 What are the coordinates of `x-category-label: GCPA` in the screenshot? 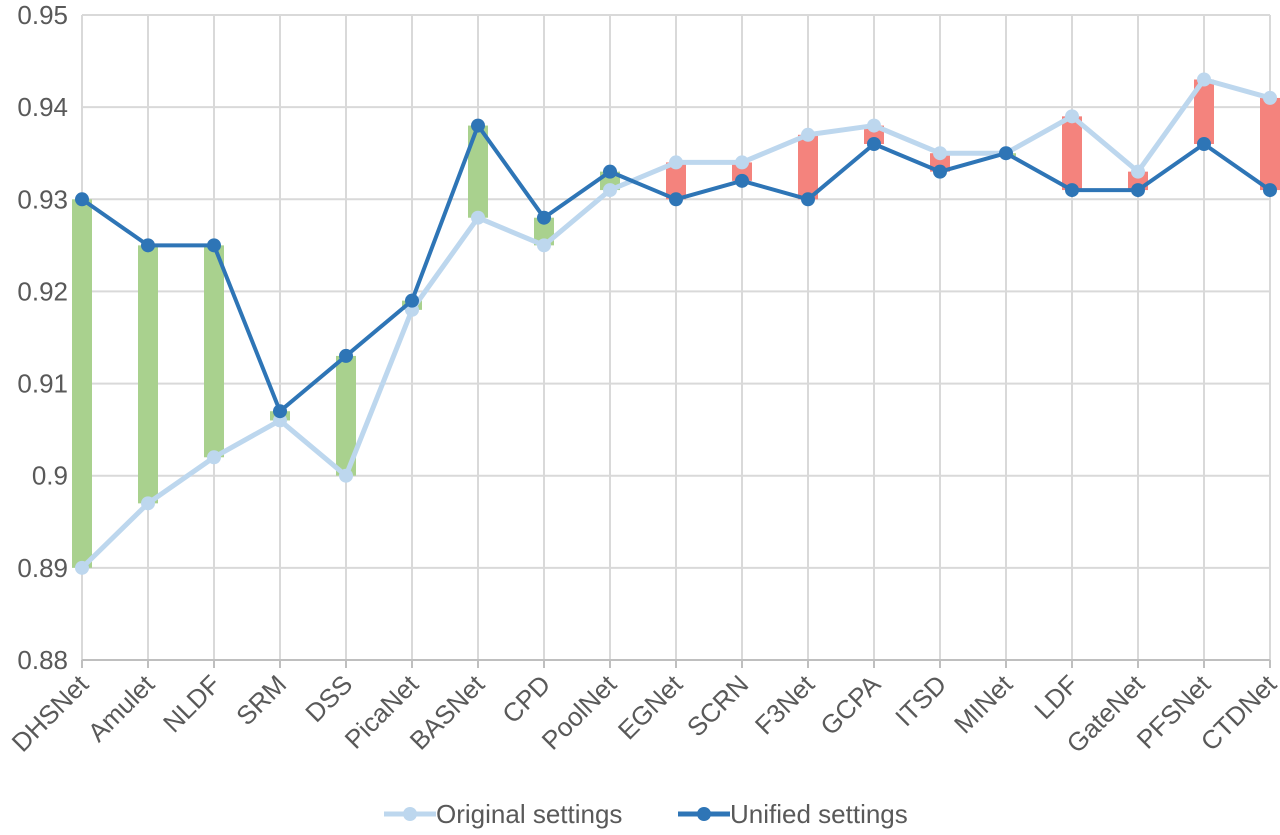 It's located at (850, 705).